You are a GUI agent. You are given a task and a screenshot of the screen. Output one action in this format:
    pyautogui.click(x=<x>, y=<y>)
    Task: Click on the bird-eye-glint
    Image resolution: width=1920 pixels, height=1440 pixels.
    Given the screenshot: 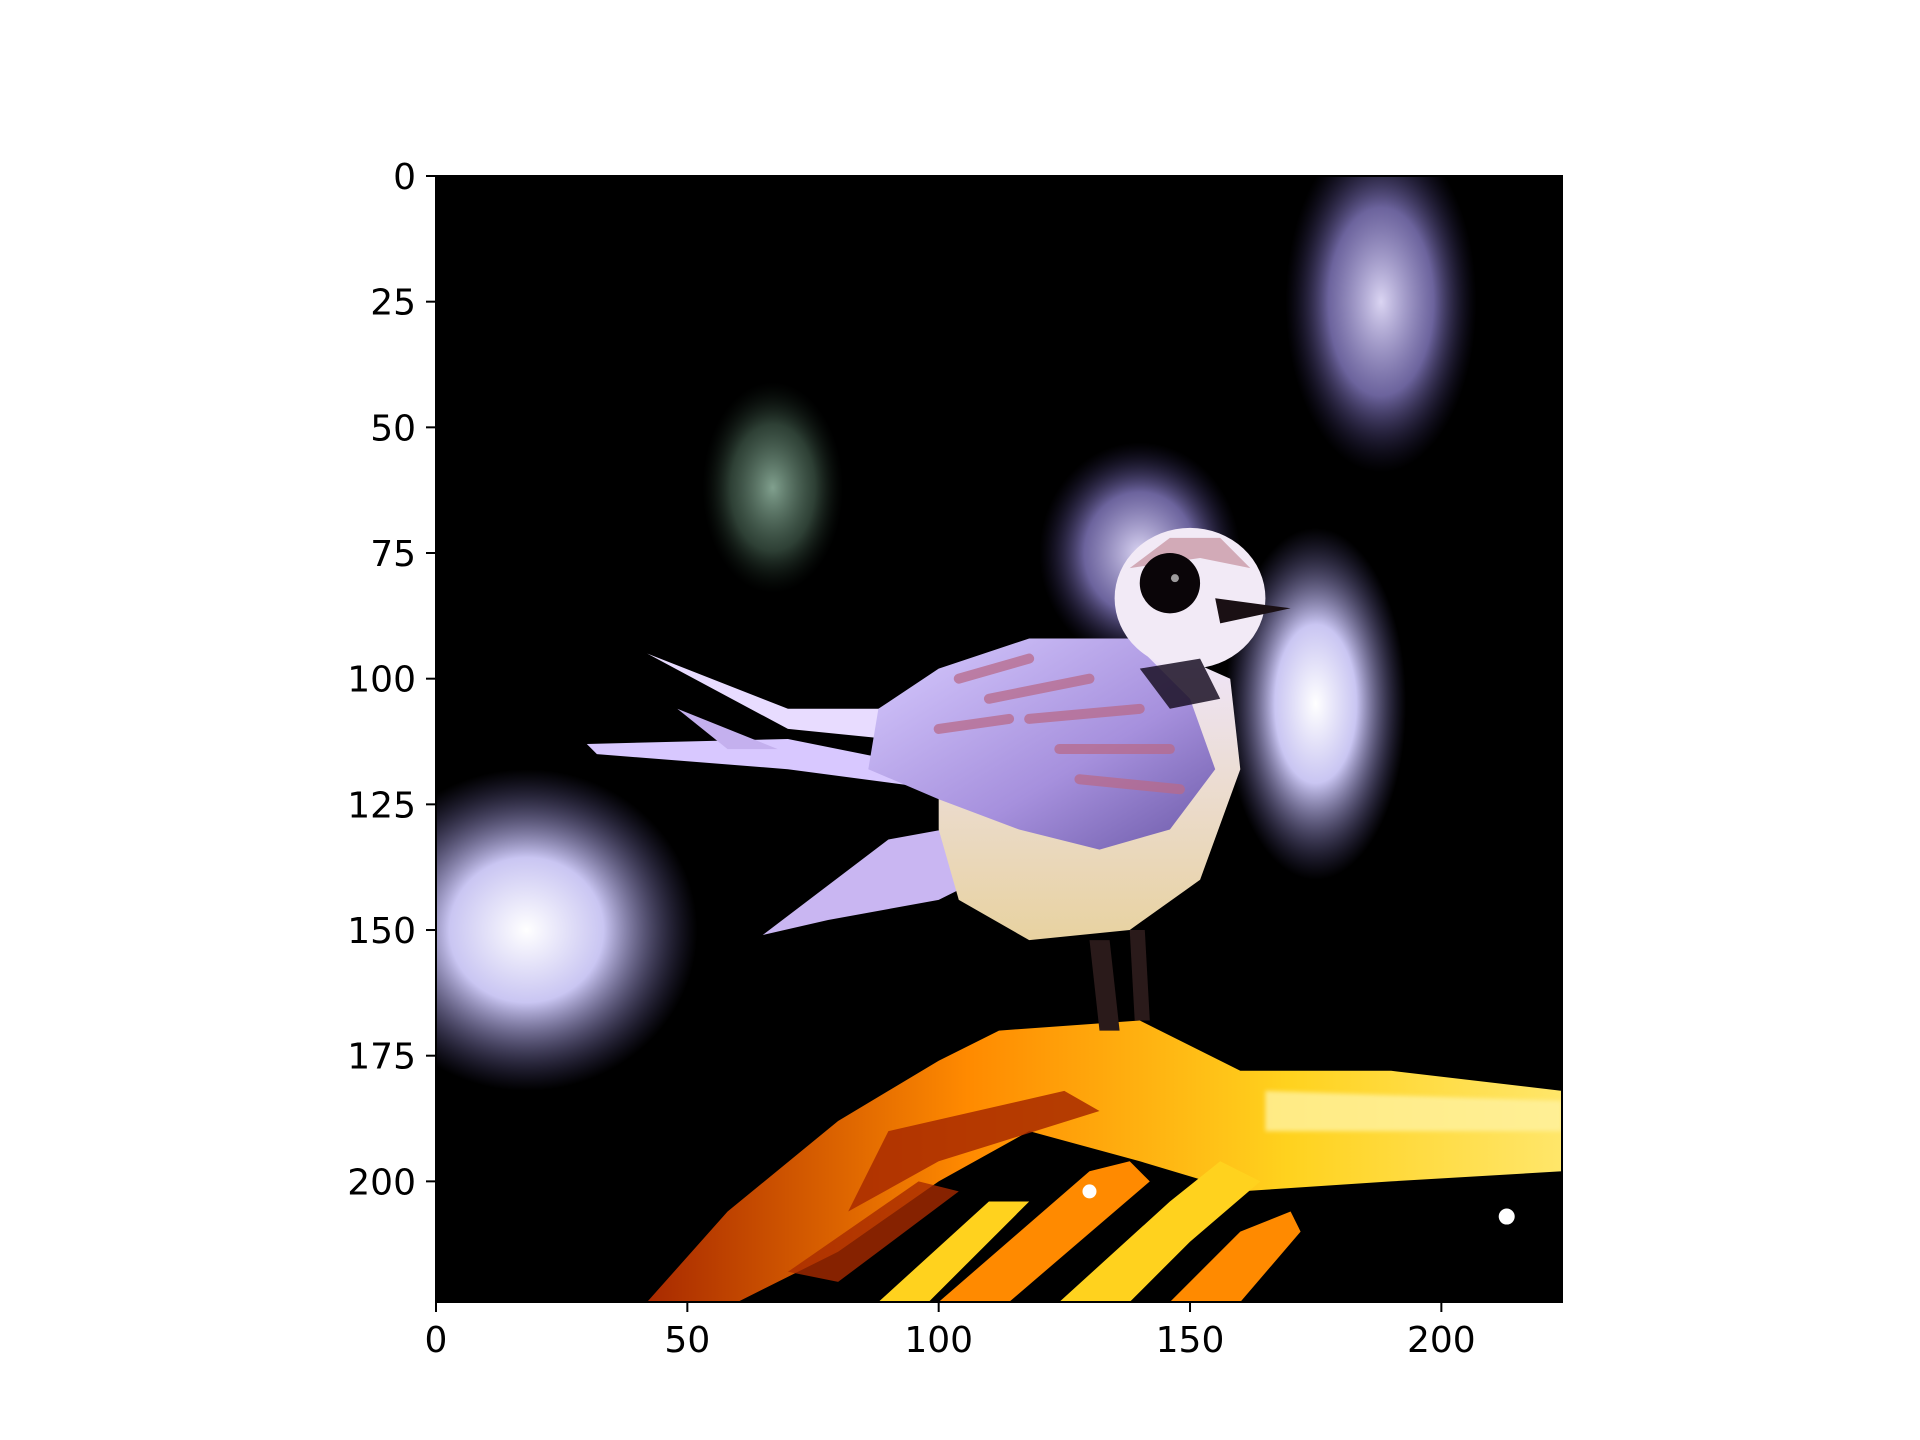 What is the action you would take?
    pyautogui.click(x=1174, y=578)
    